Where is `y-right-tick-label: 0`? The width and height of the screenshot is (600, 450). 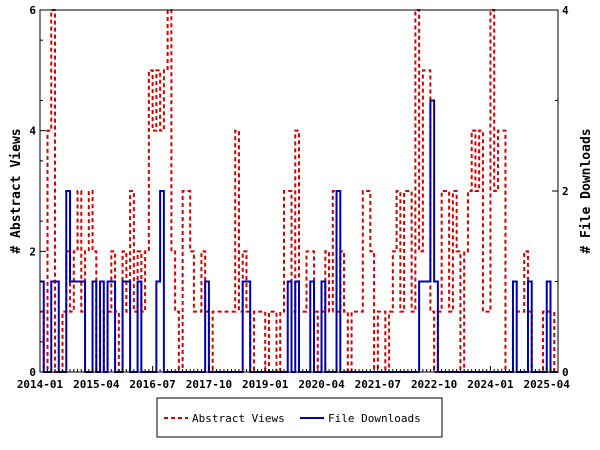 y-right-tick-label: 0 is located at coordinates (565, 372).